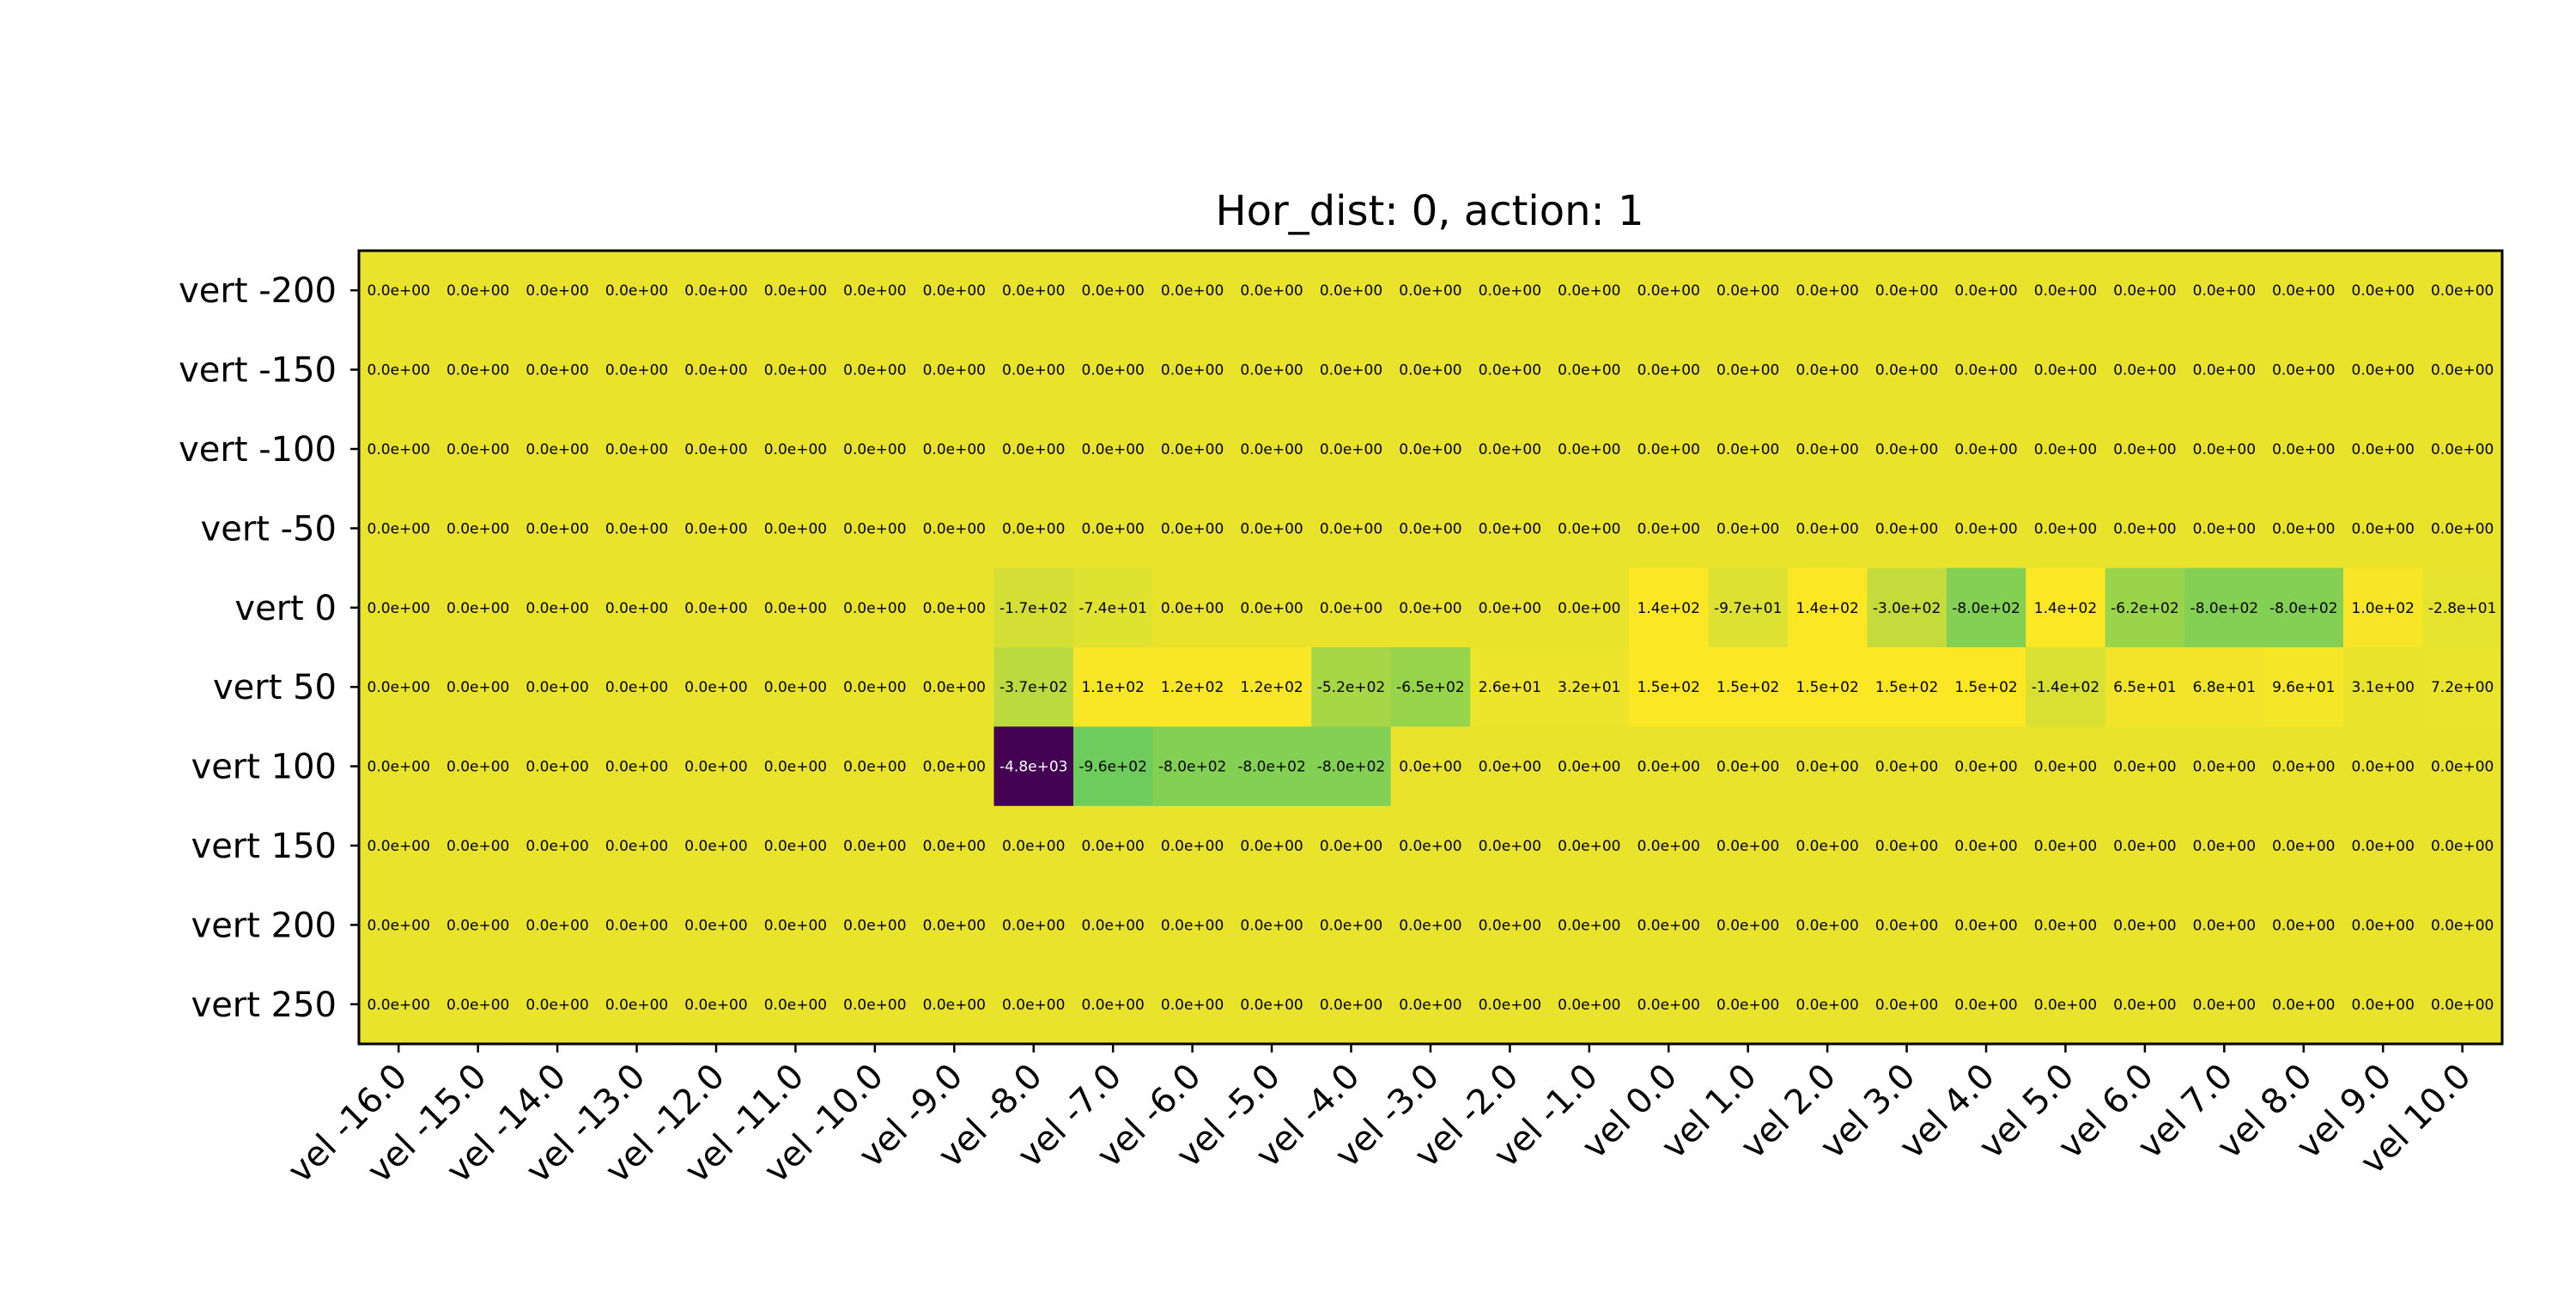  I want to click on y-tick-label: vert 100, so click(264, 767).